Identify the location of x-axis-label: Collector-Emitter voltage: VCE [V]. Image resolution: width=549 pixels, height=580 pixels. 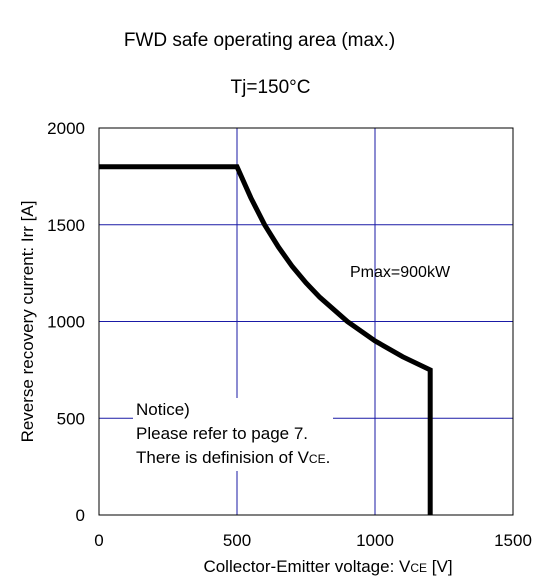
(327, 566).